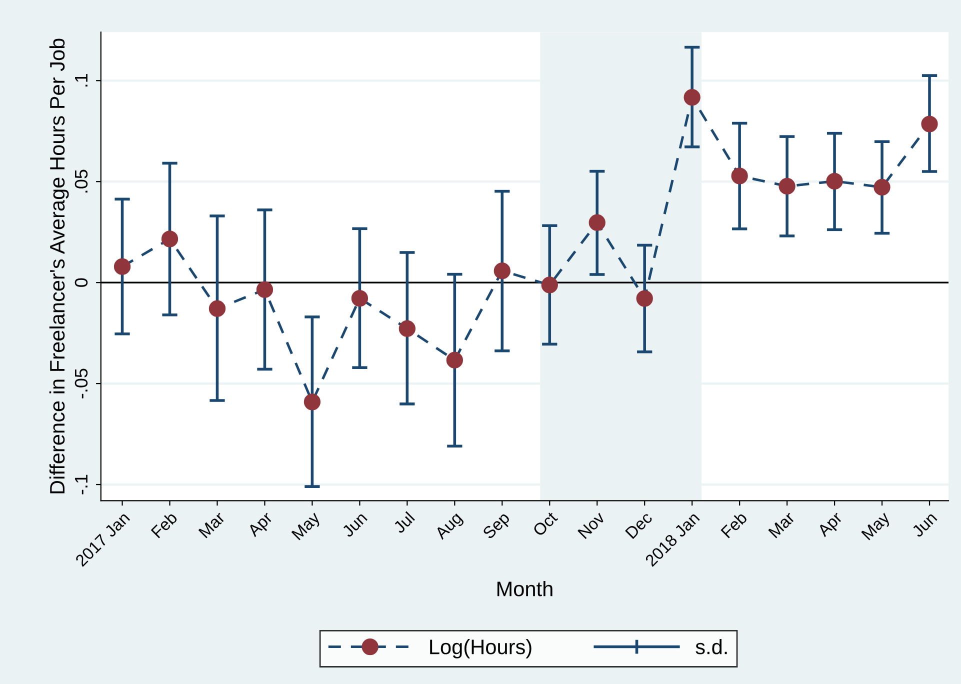 This screenshot has width=961, height=684. What do you see at coordinates (404, 522) in the screenshot?
I see `x-tick-label: Jul` at bounding box center [404, 522].